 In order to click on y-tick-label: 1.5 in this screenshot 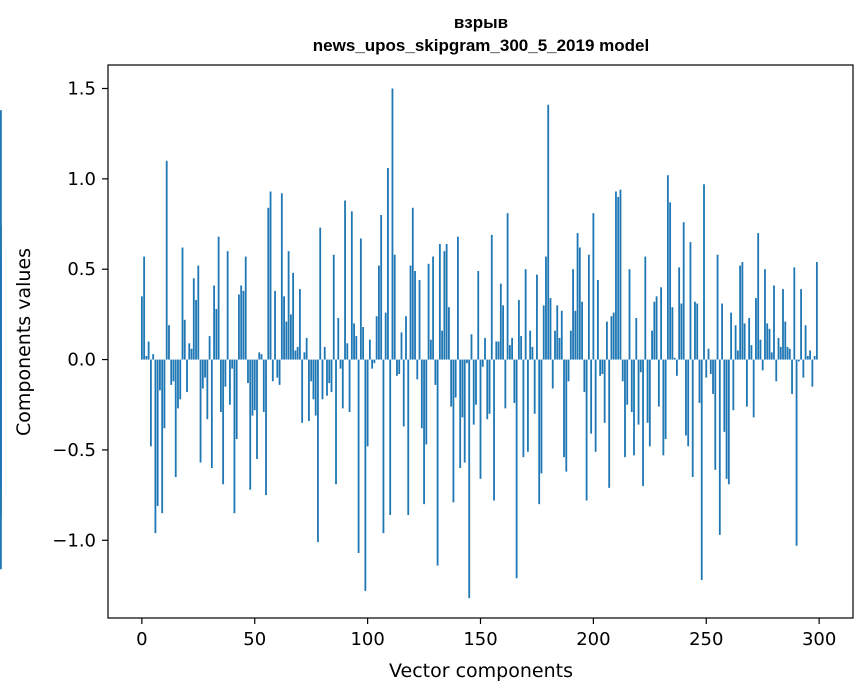, I will do `click(81, 88)`.